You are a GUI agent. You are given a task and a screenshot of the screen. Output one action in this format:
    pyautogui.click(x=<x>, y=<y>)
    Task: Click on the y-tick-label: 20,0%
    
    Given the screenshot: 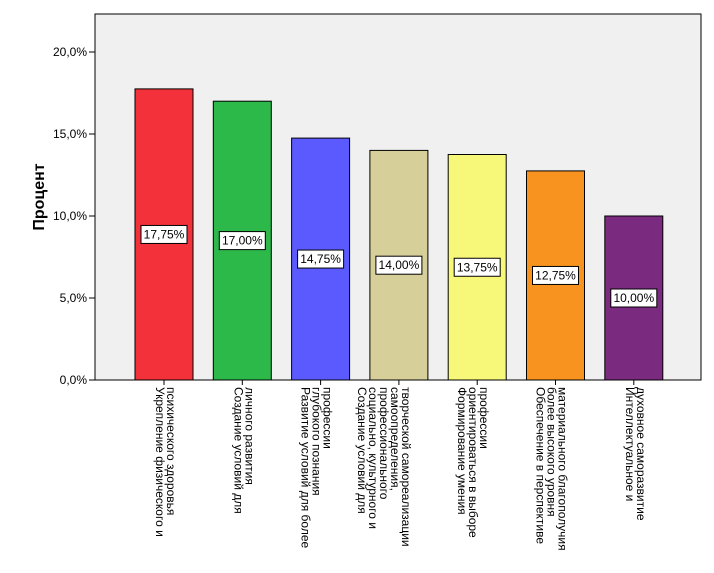 What is the action you would take?
    pyautogui.click(x=70, y=52)
    